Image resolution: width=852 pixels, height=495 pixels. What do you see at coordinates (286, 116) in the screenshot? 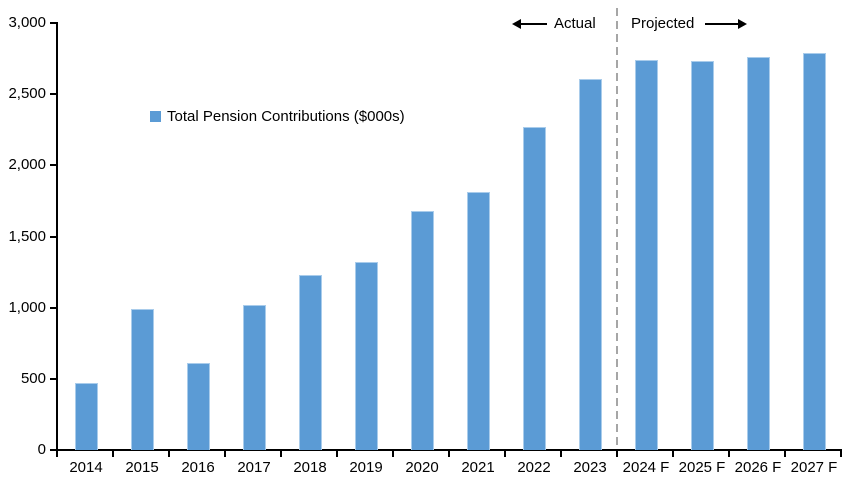
I see `legend-label: Total Pension Contributions ($000s)` at bounding box center [286, 116].